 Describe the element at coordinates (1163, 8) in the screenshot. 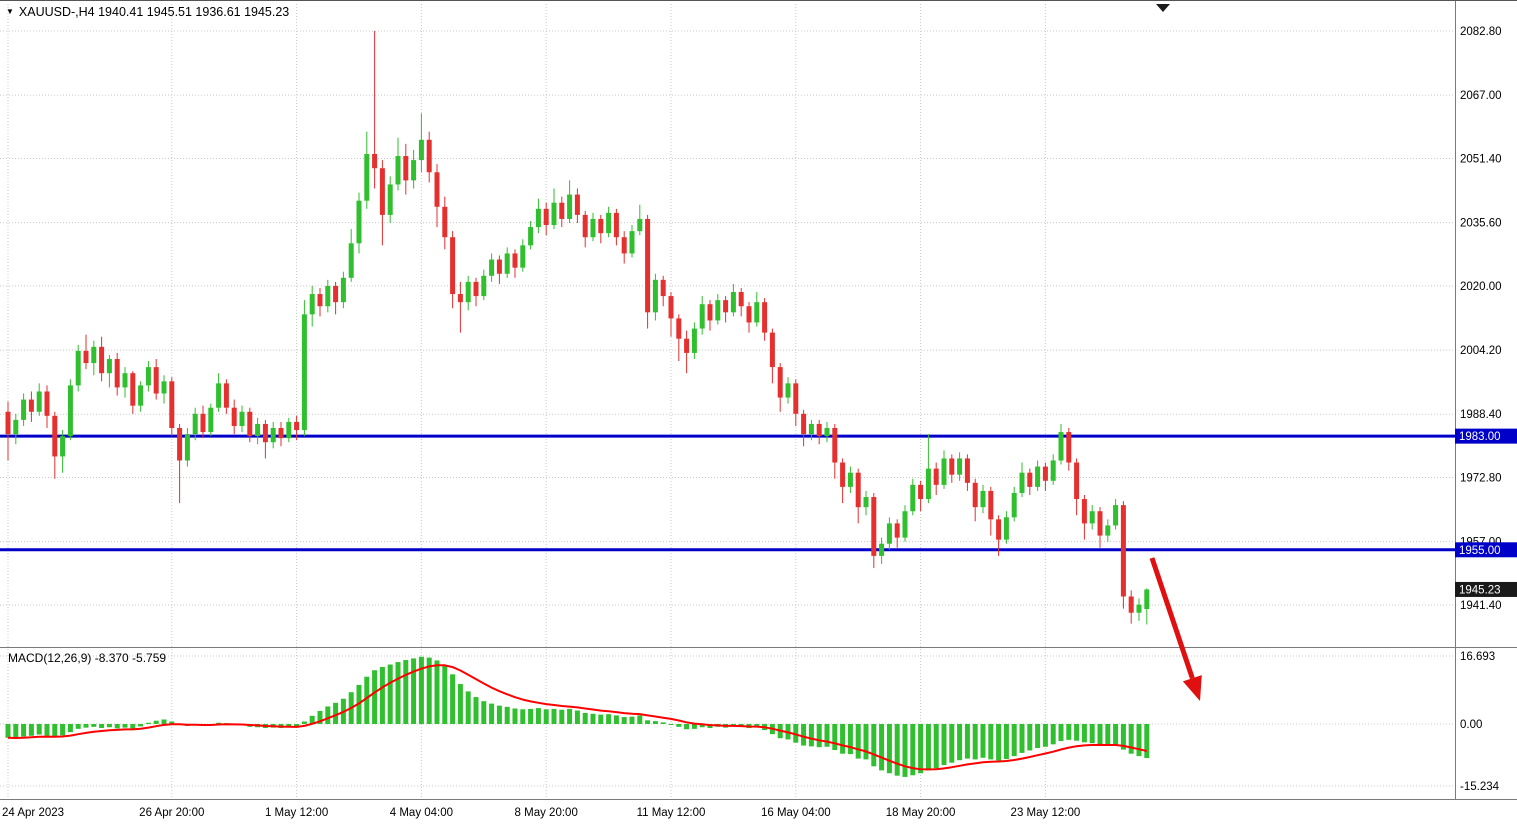

I see `chart-shift-marker-icon` at that location.